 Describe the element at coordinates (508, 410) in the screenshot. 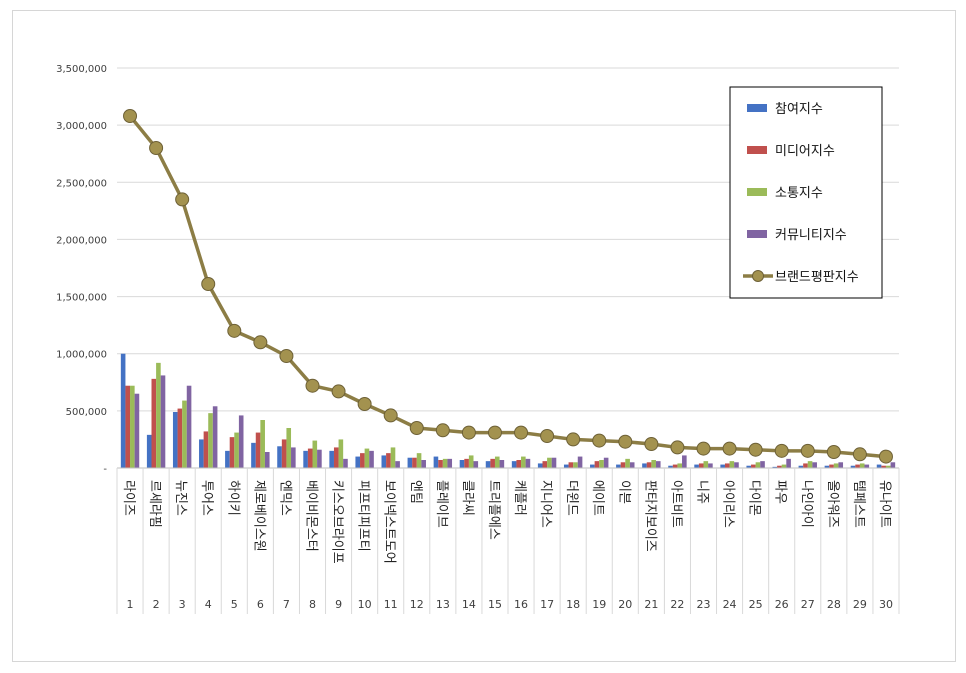

I see `bars` at that location.